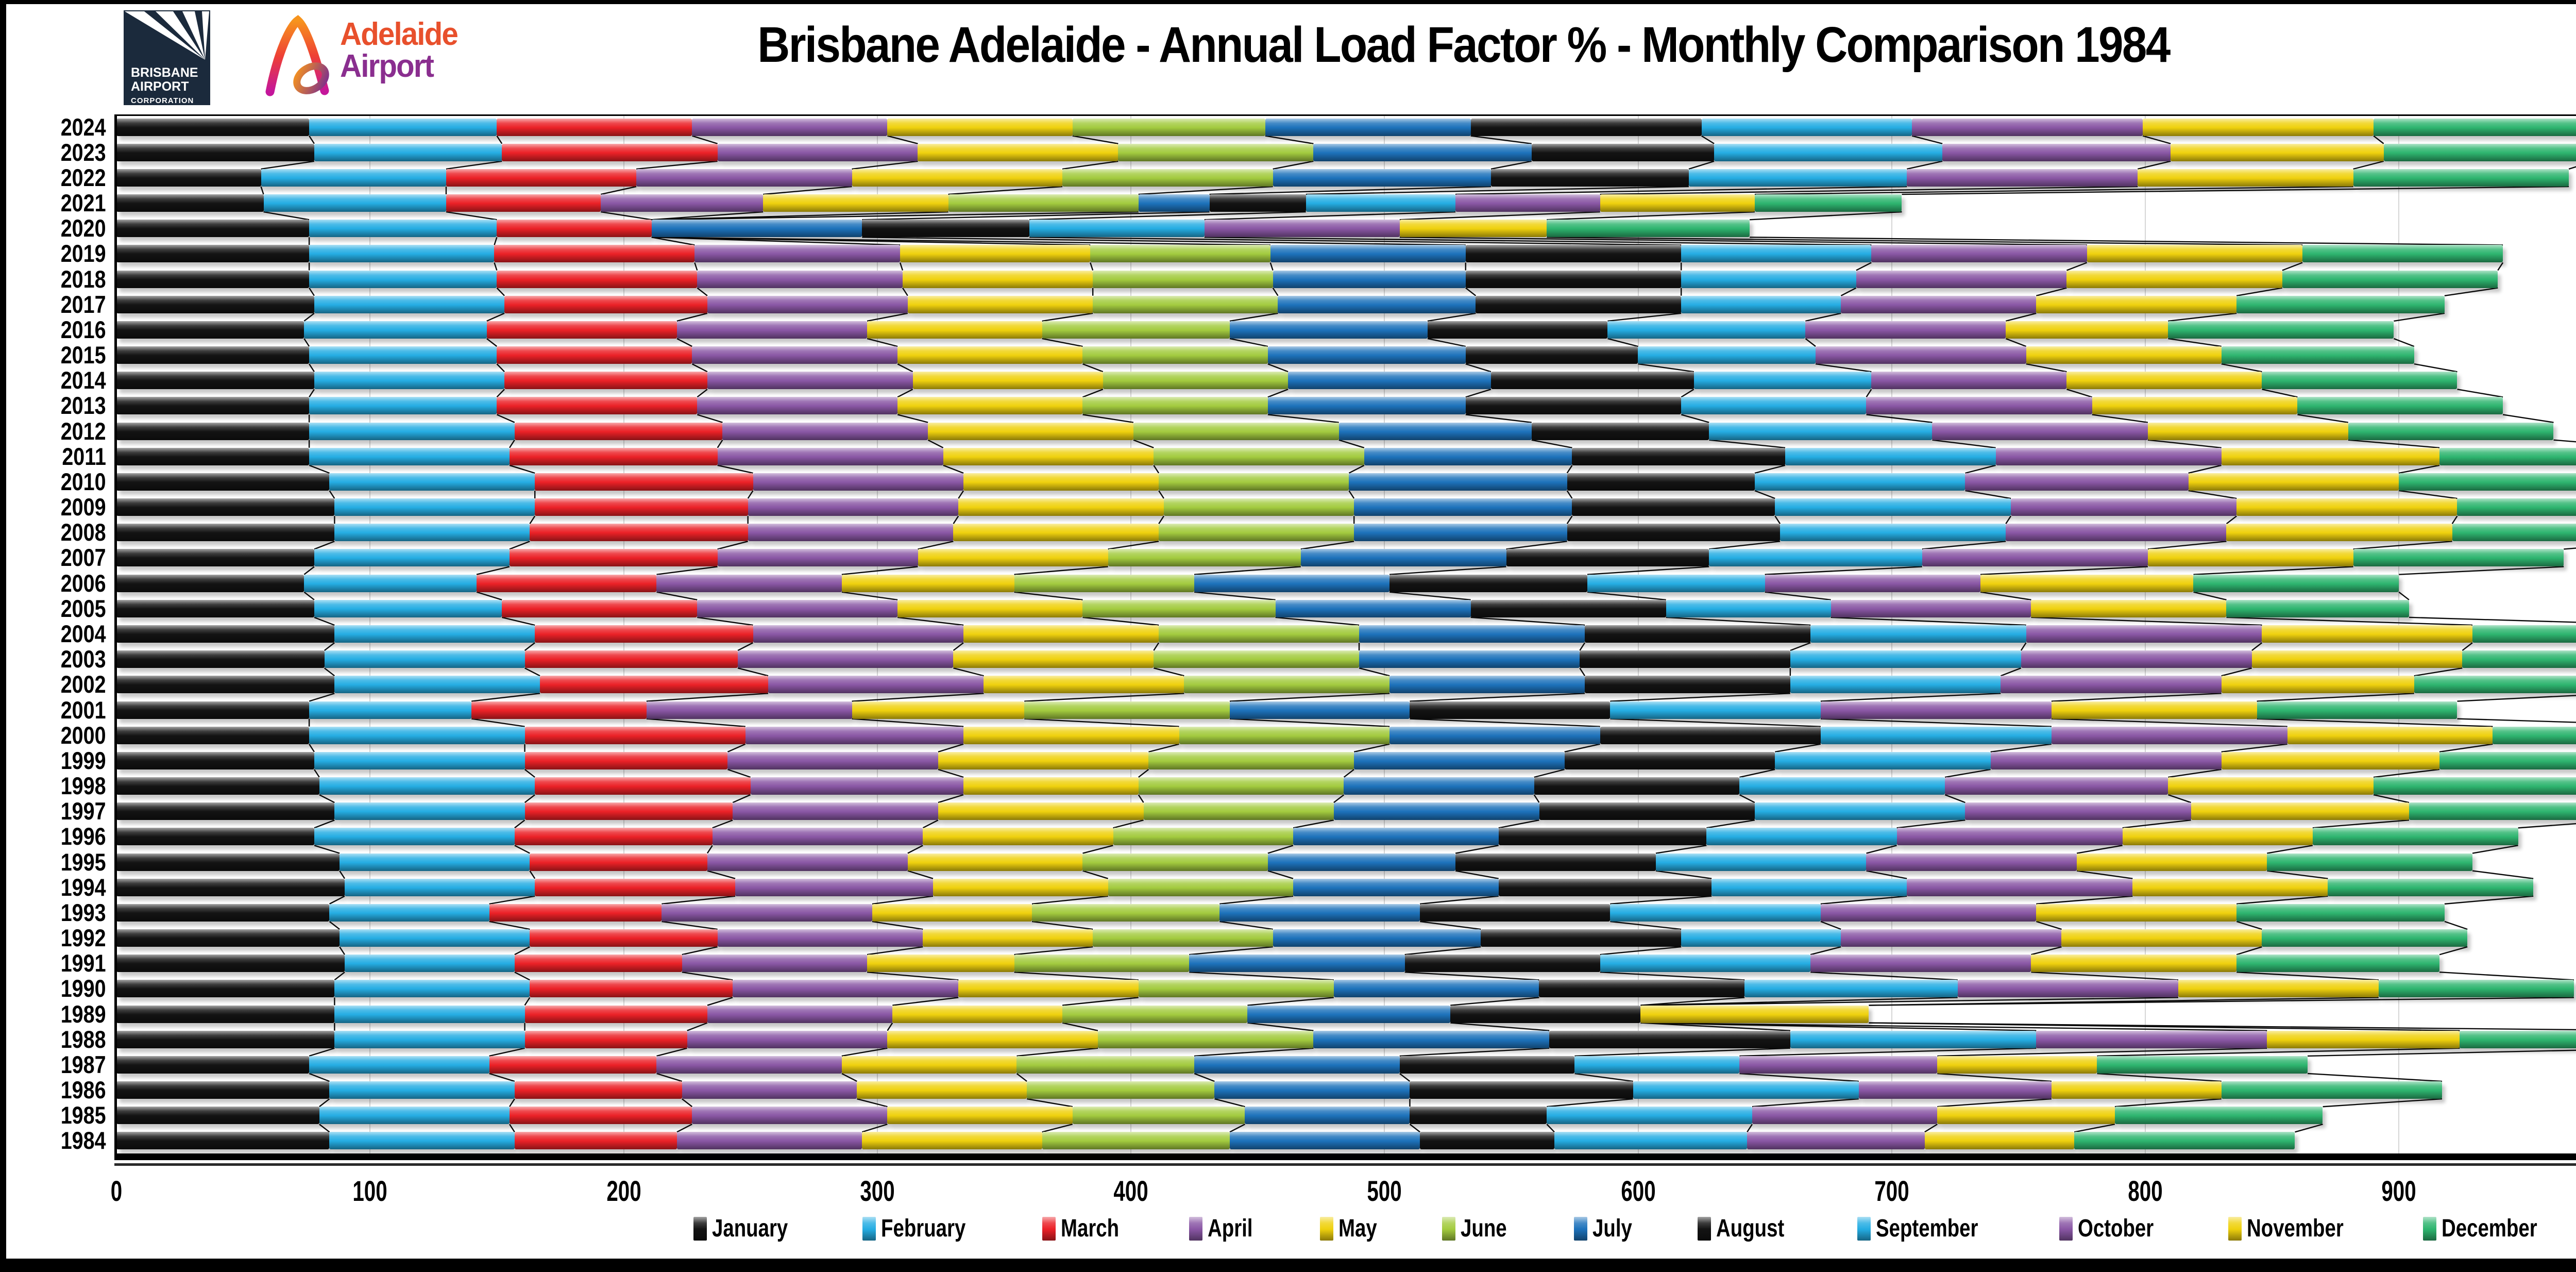  Describe the element at coordinates (1346, 659) in the screenshot. I see `bar-row-2003` at that location.